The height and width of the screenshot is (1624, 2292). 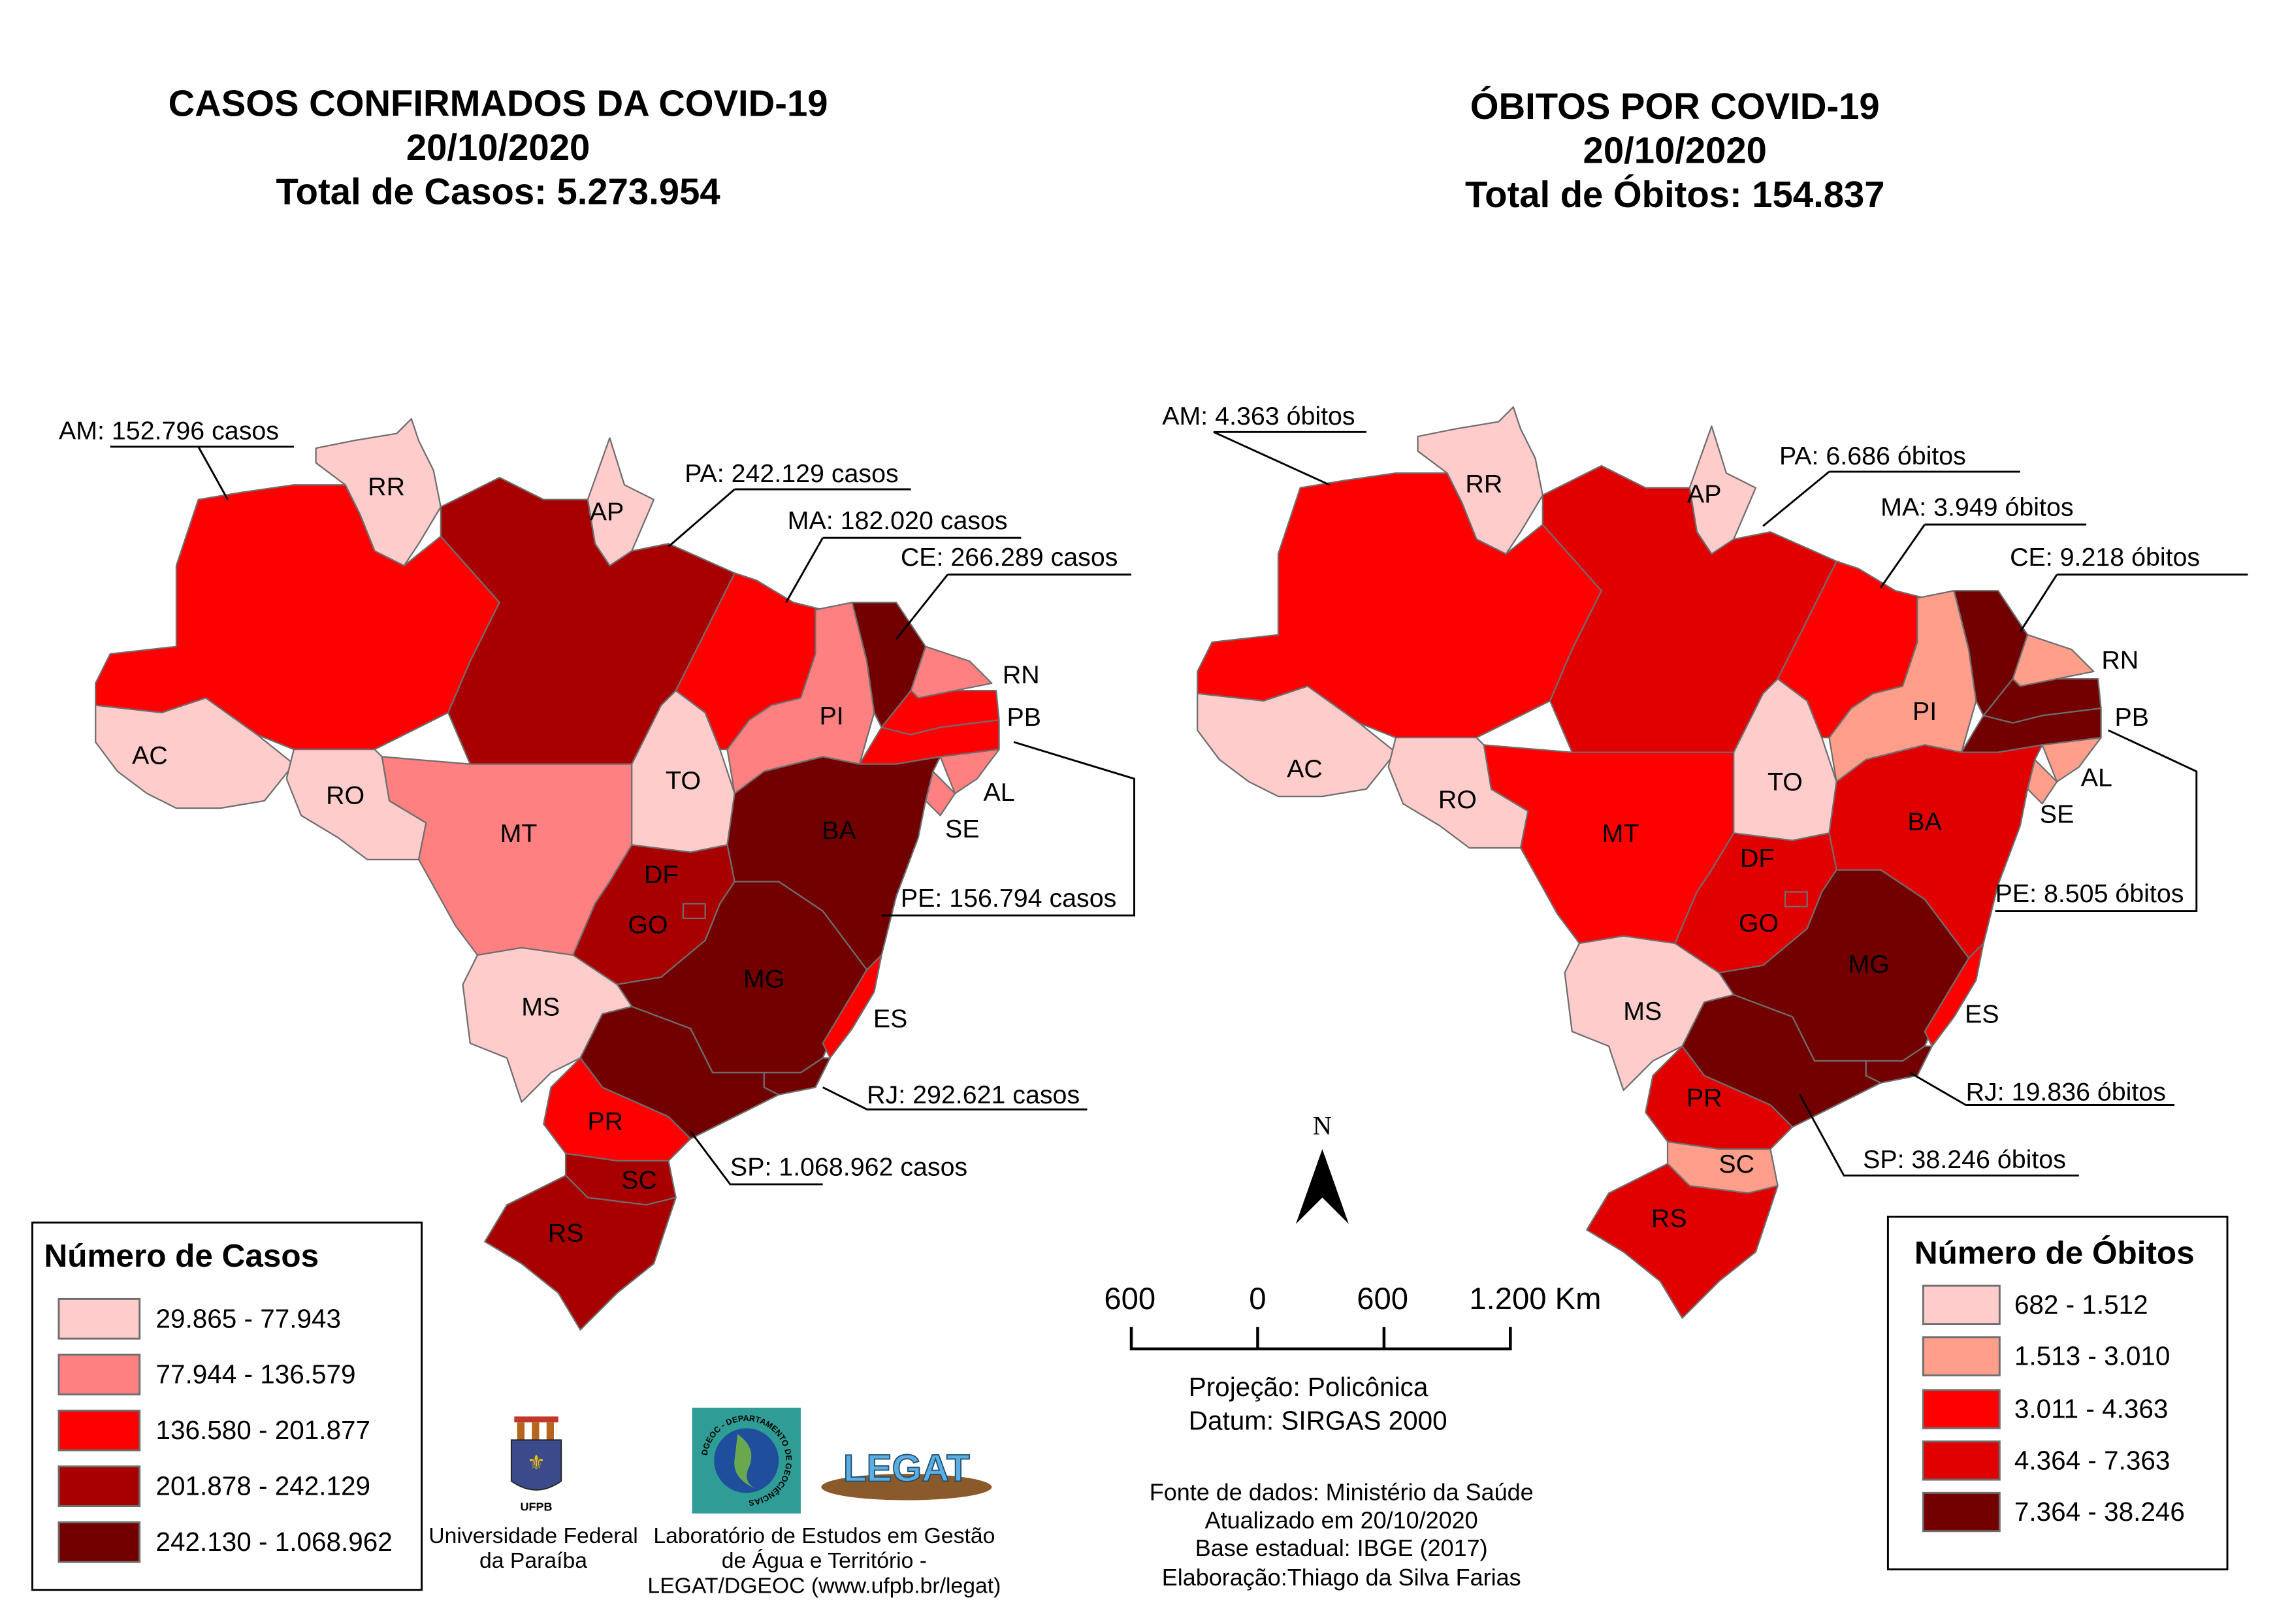 What do you see at coordinates (824, 1535) in the screenshot?
I see `legat-caption: Laboratório de Estudos em Gestão` at bounding box center [824, 1535].